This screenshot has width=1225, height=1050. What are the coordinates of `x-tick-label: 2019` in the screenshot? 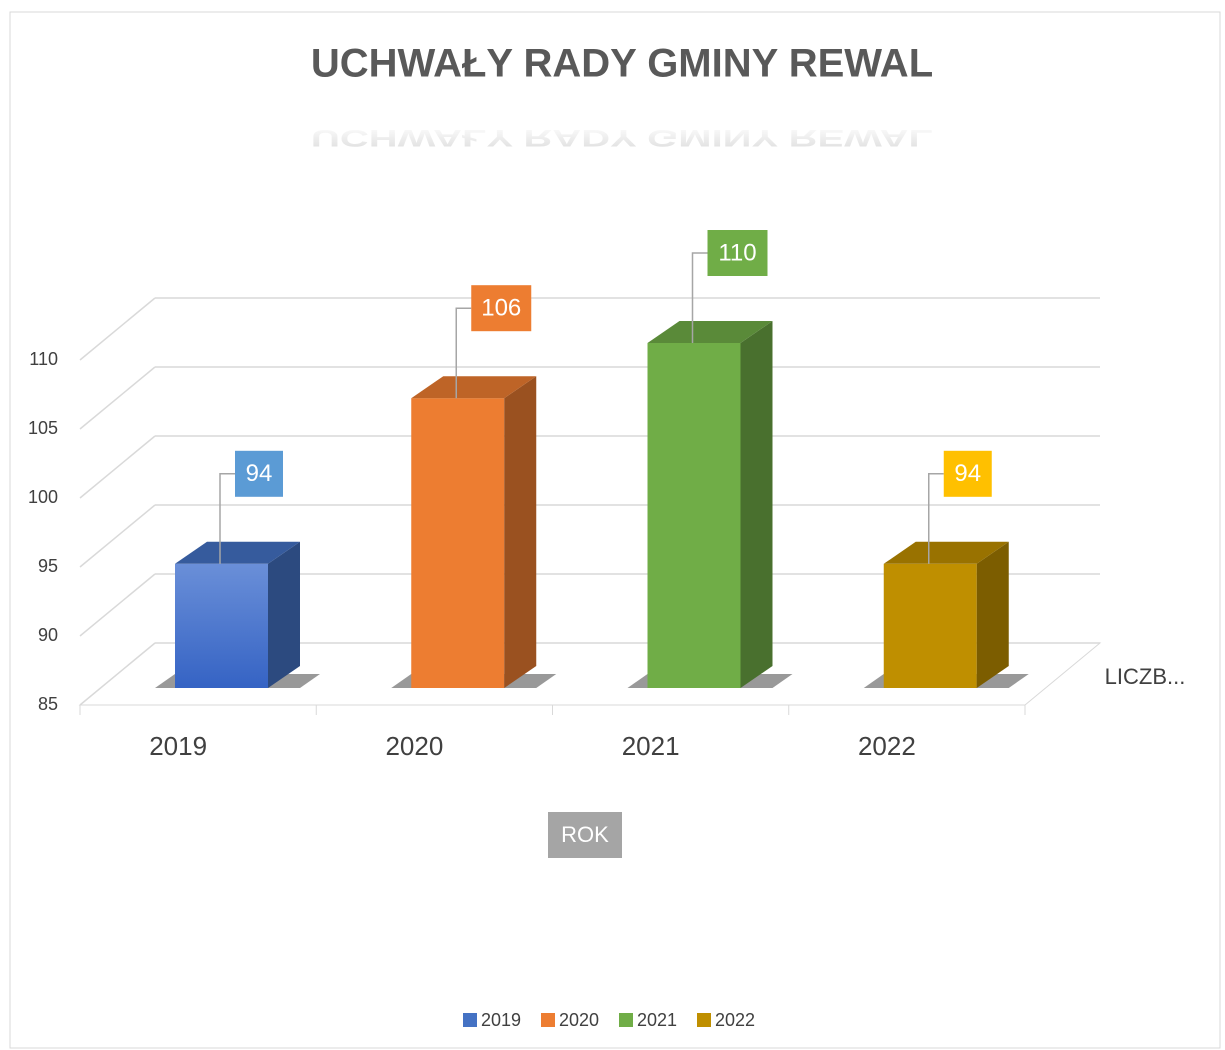 It's located at (178, 746).